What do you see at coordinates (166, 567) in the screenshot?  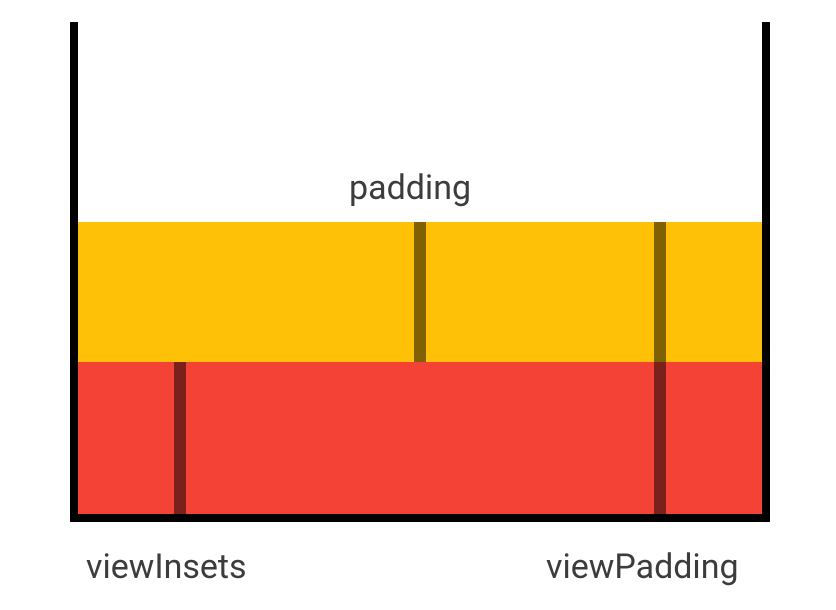 I see `view-insets-label: viewInsets` at bounding box center [166, 567].